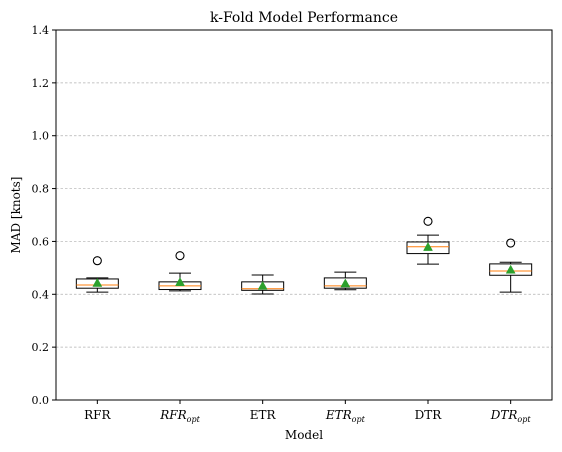 The width and height of the screenshot is (562, 452). Describe the element at coordinates (304, 435) in the screenshot. I see `x-axis-label: Model` at that location.